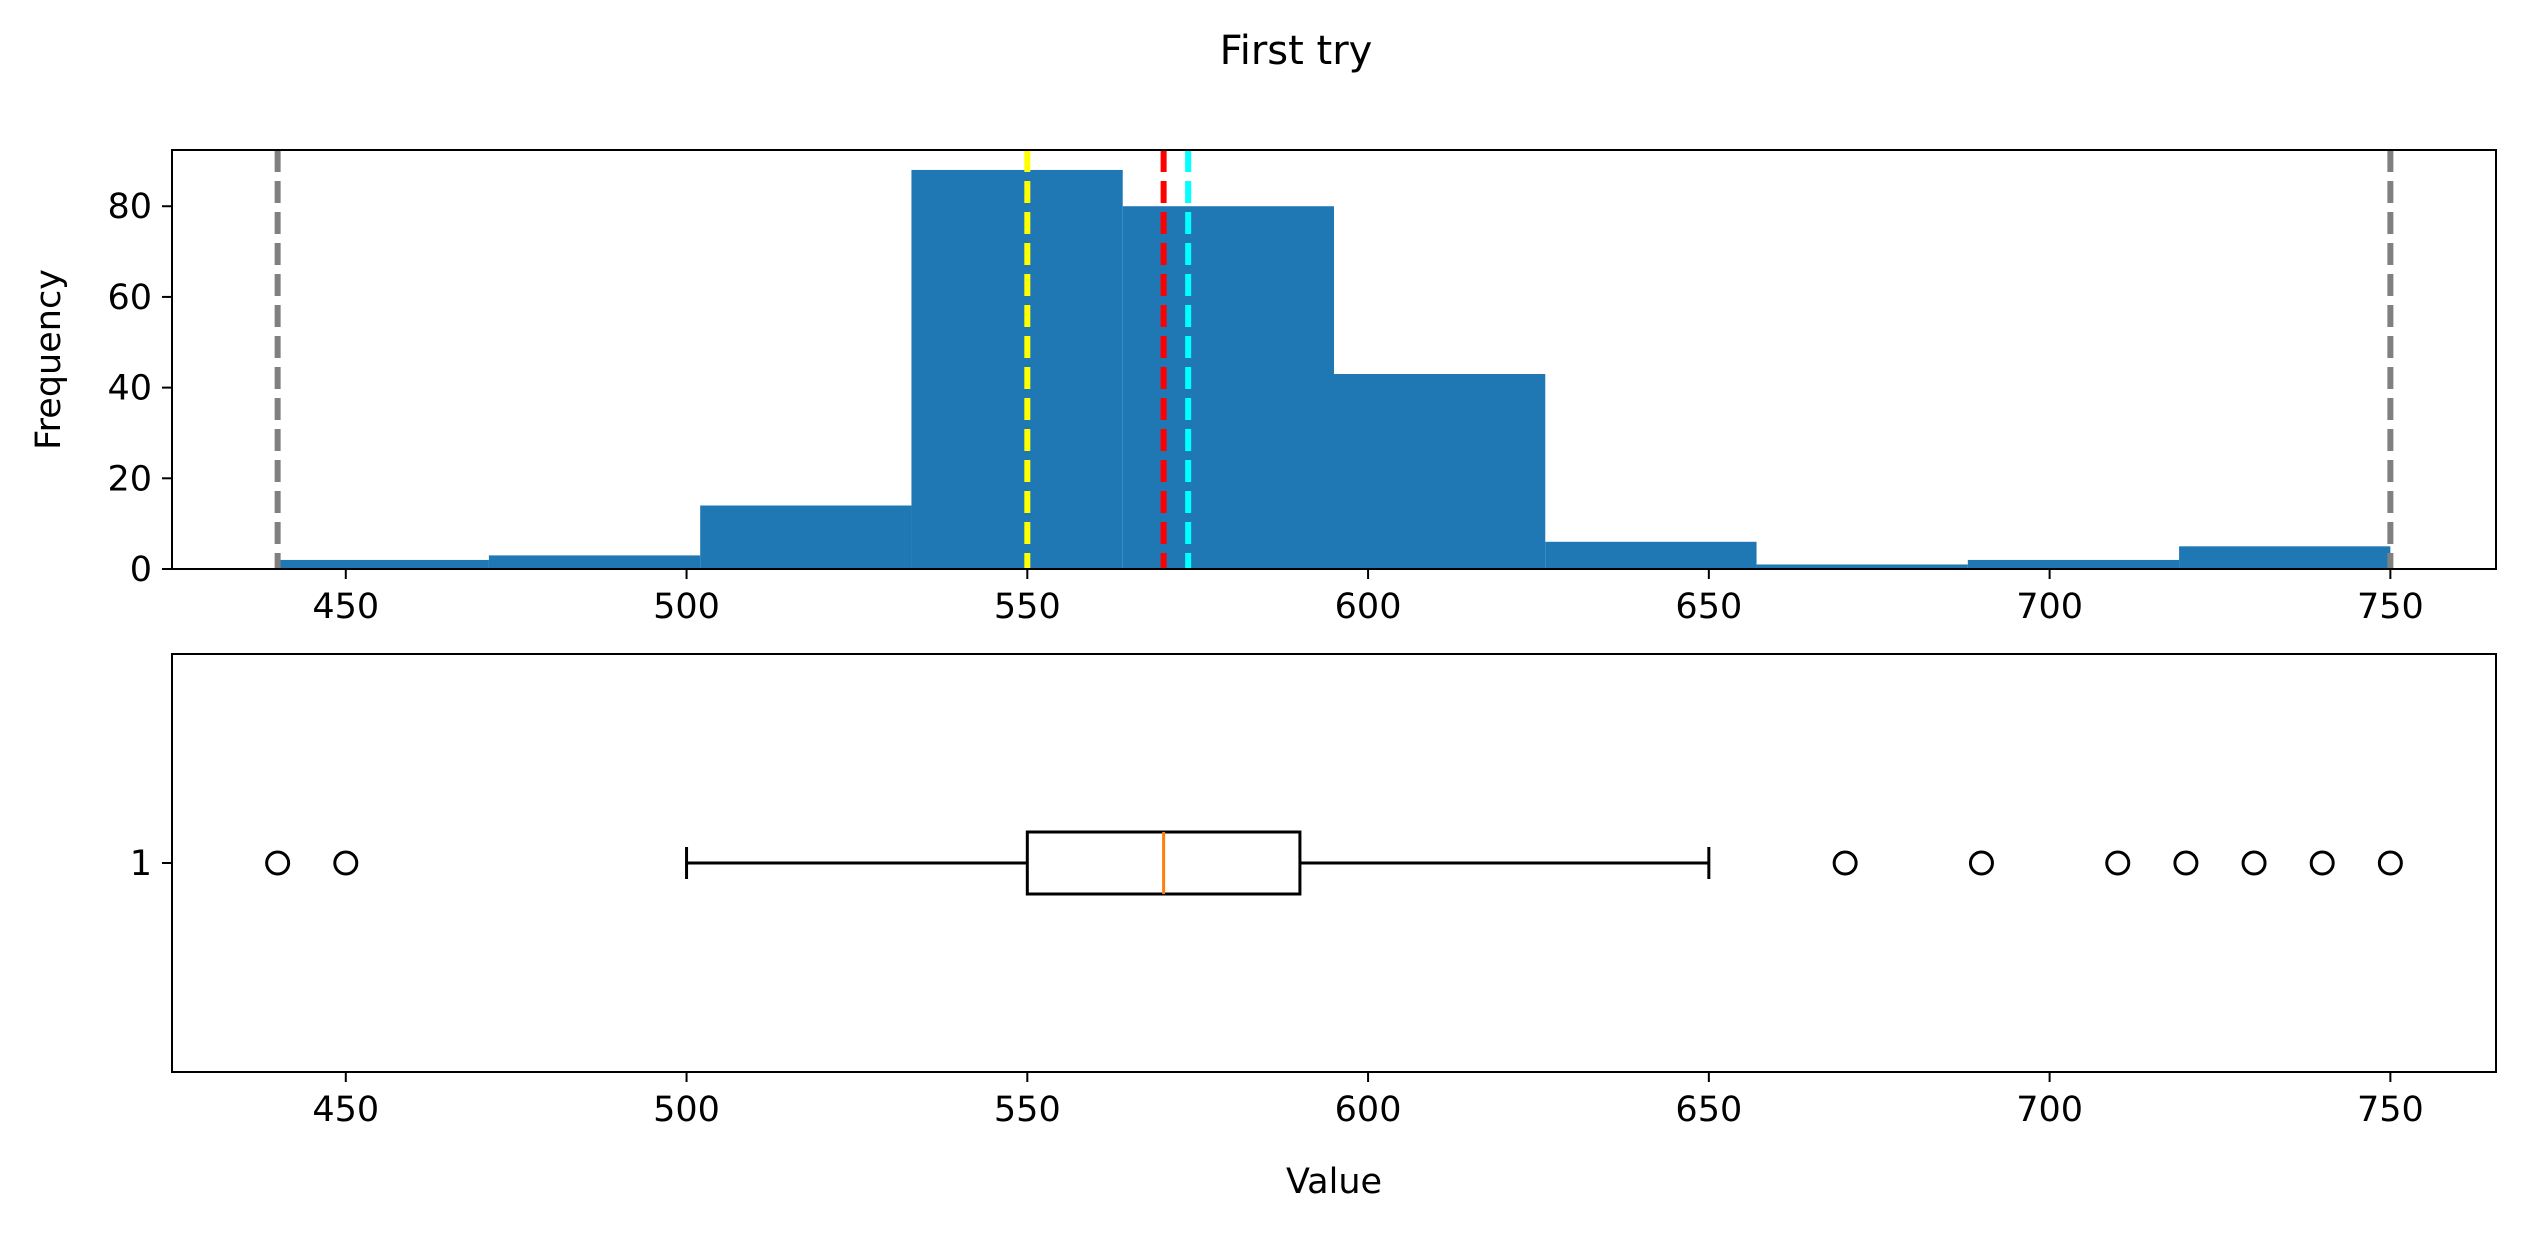 The image size is (2525, 1233). I want to click on figure-title: First try, so click(1296, 51).